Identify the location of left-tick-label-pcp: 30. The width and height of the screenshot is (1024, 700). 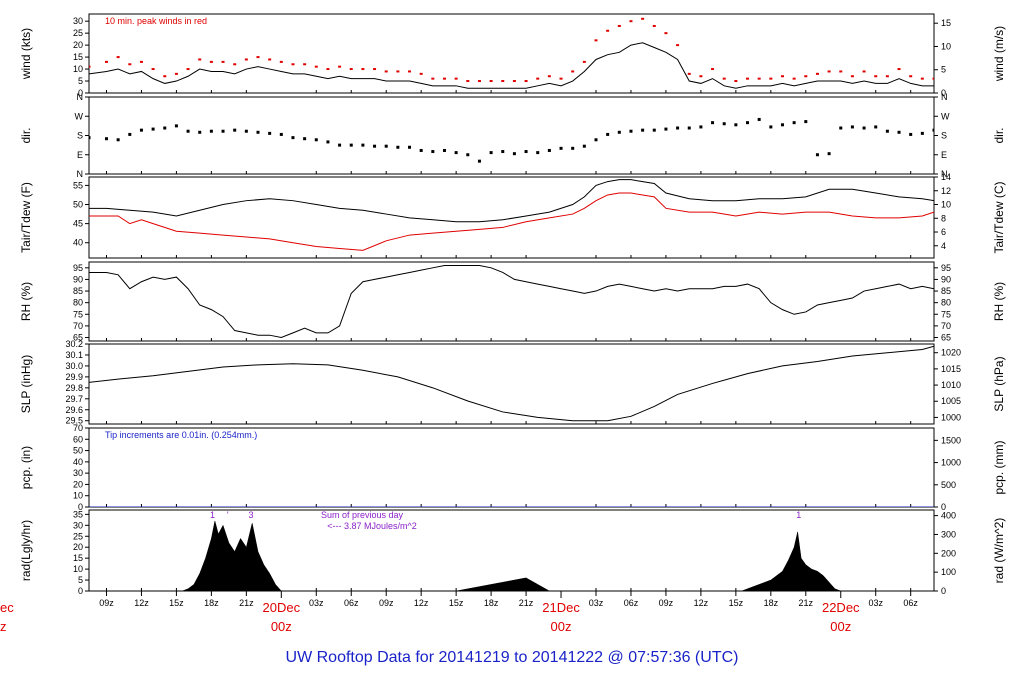
(78, 473).